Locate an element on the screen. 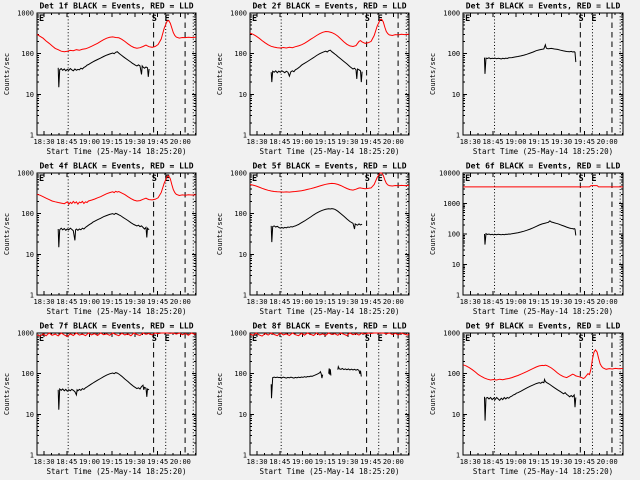  y-tick-label: 10 is located at coordinates (243, 95).